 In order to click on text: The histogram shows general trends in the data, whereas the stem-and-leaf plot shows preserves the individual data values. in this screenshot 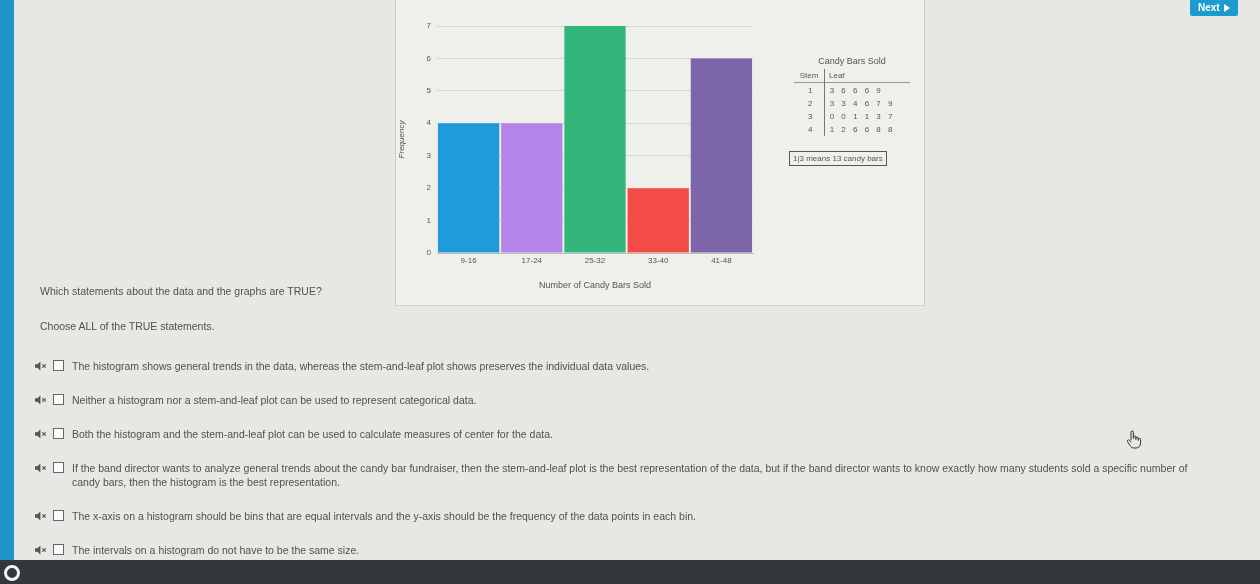, I will do `click(361, 366)`.